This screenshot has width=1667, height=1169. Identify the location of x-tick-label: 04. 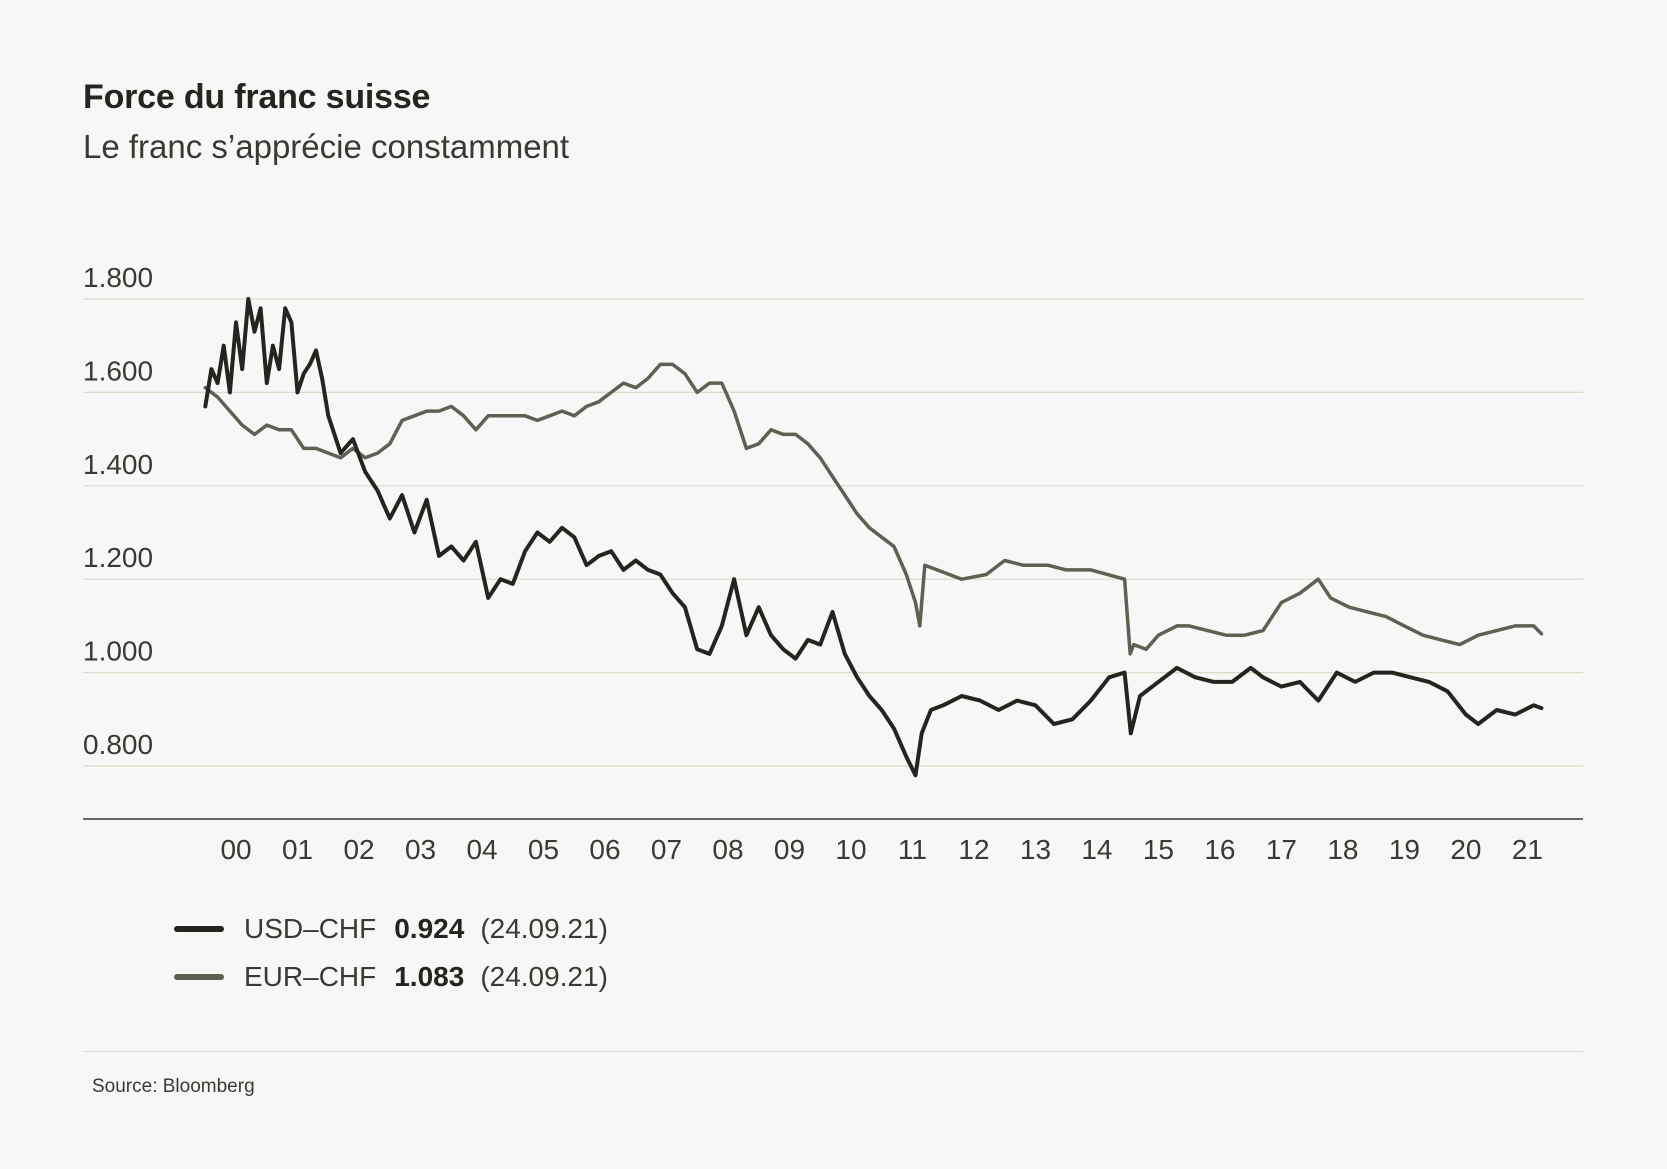
(481, 849).